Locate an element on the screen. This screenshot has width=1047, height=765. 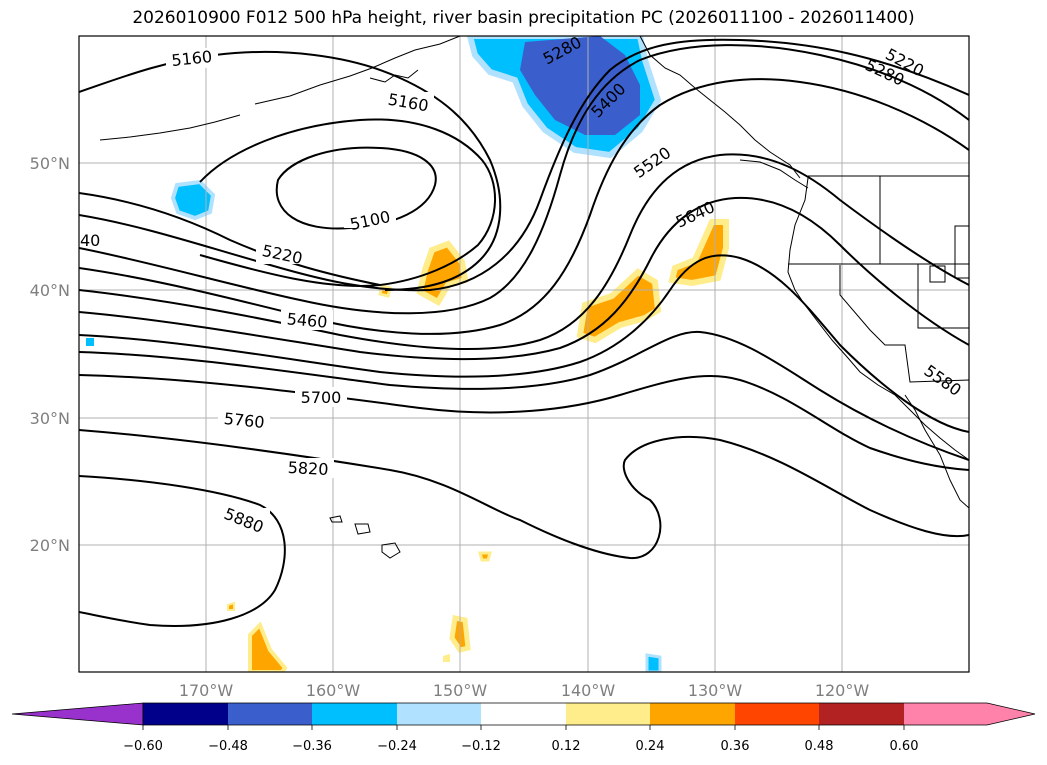
lat-label: 40°N is located at coordinates (50, 290).